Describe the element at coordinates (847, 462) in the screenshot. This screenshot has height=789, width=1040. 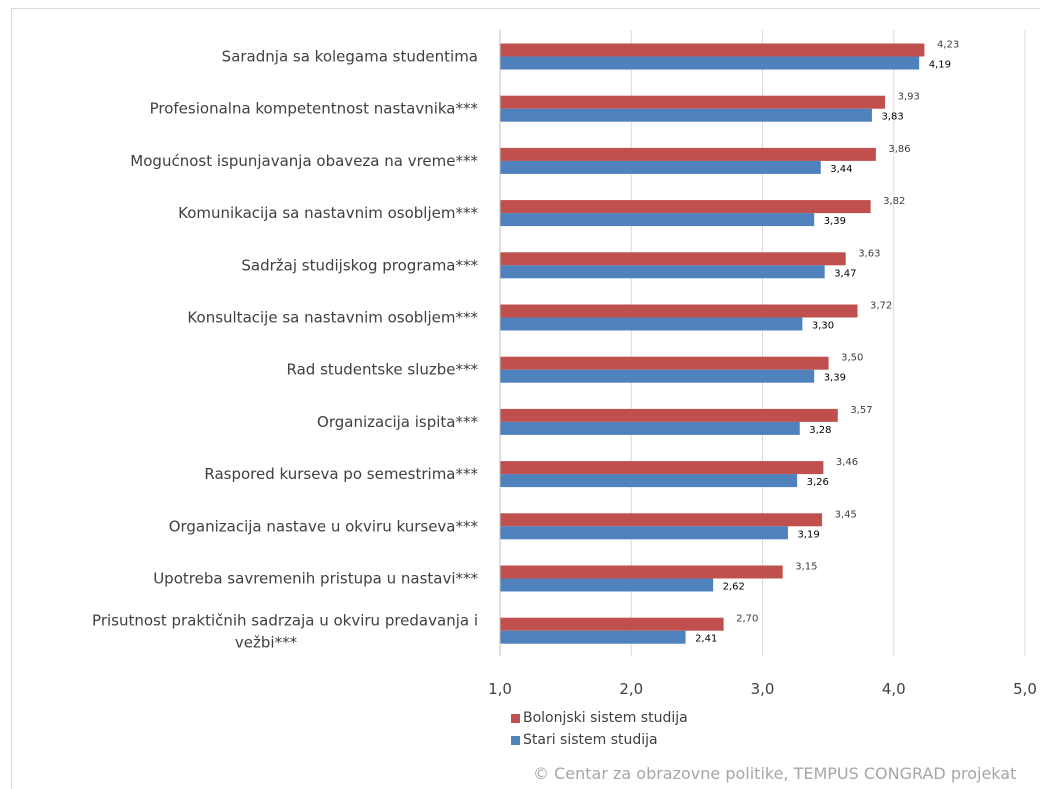
I see `data-label-bolonjski: 3,46` at that location.